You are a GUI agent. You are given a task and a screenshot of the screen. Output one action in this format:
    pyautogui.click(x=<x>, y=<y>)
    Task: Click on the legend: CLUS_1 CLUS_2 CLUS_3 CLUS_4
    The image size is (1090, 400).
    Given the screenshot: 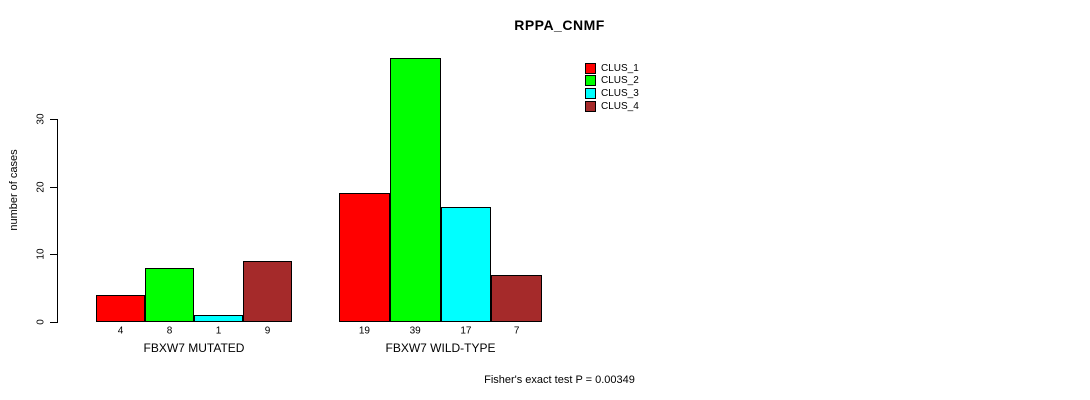 What is the action you would take?
    pyautogui.click(x=612, y=87)
    